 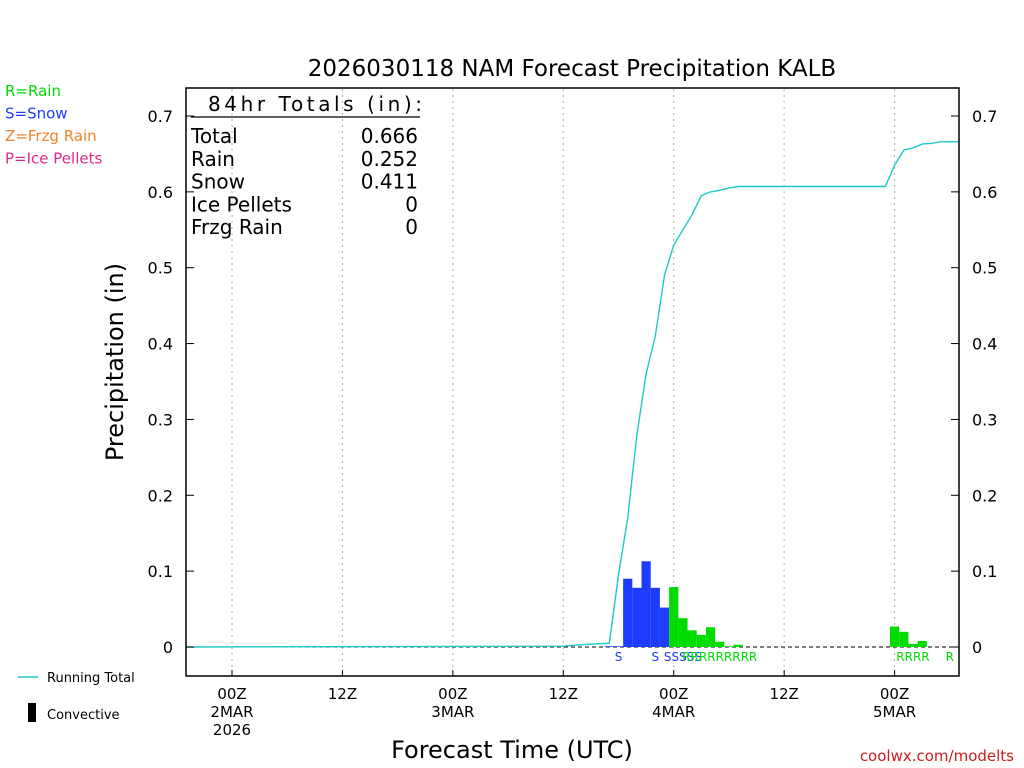 What do you see at coordinates (53, 159) in the screenshot?
I see `ptype-legend-item: P=Ice Pellets` at bounding box center [53, 159].